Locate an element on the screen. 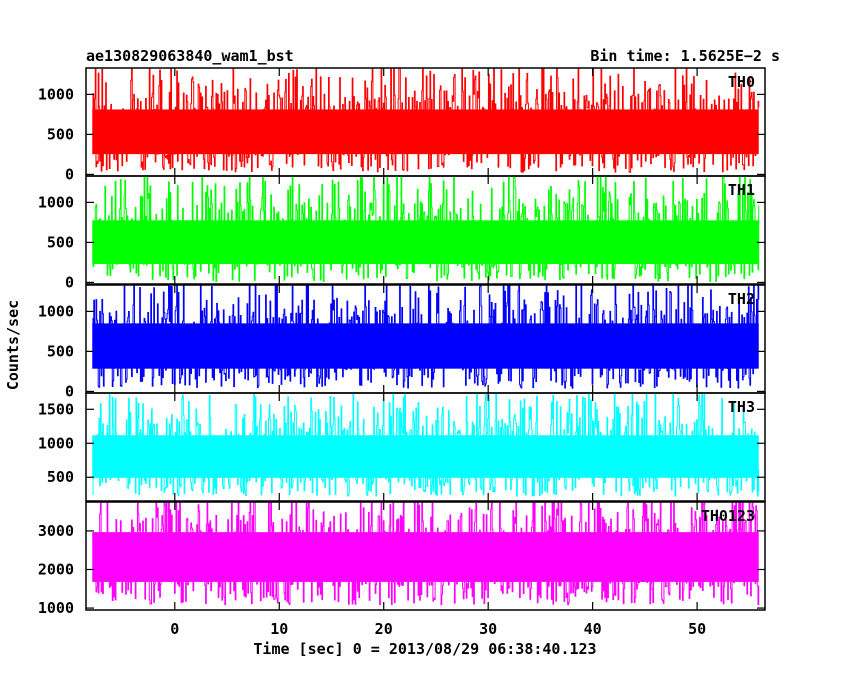  x-tick-label: 40 is located at coordinates (593, 629).